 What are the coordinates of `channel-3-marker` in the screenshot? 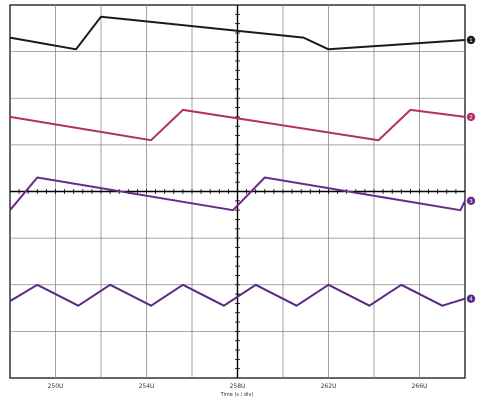 It's located at (471, 201).